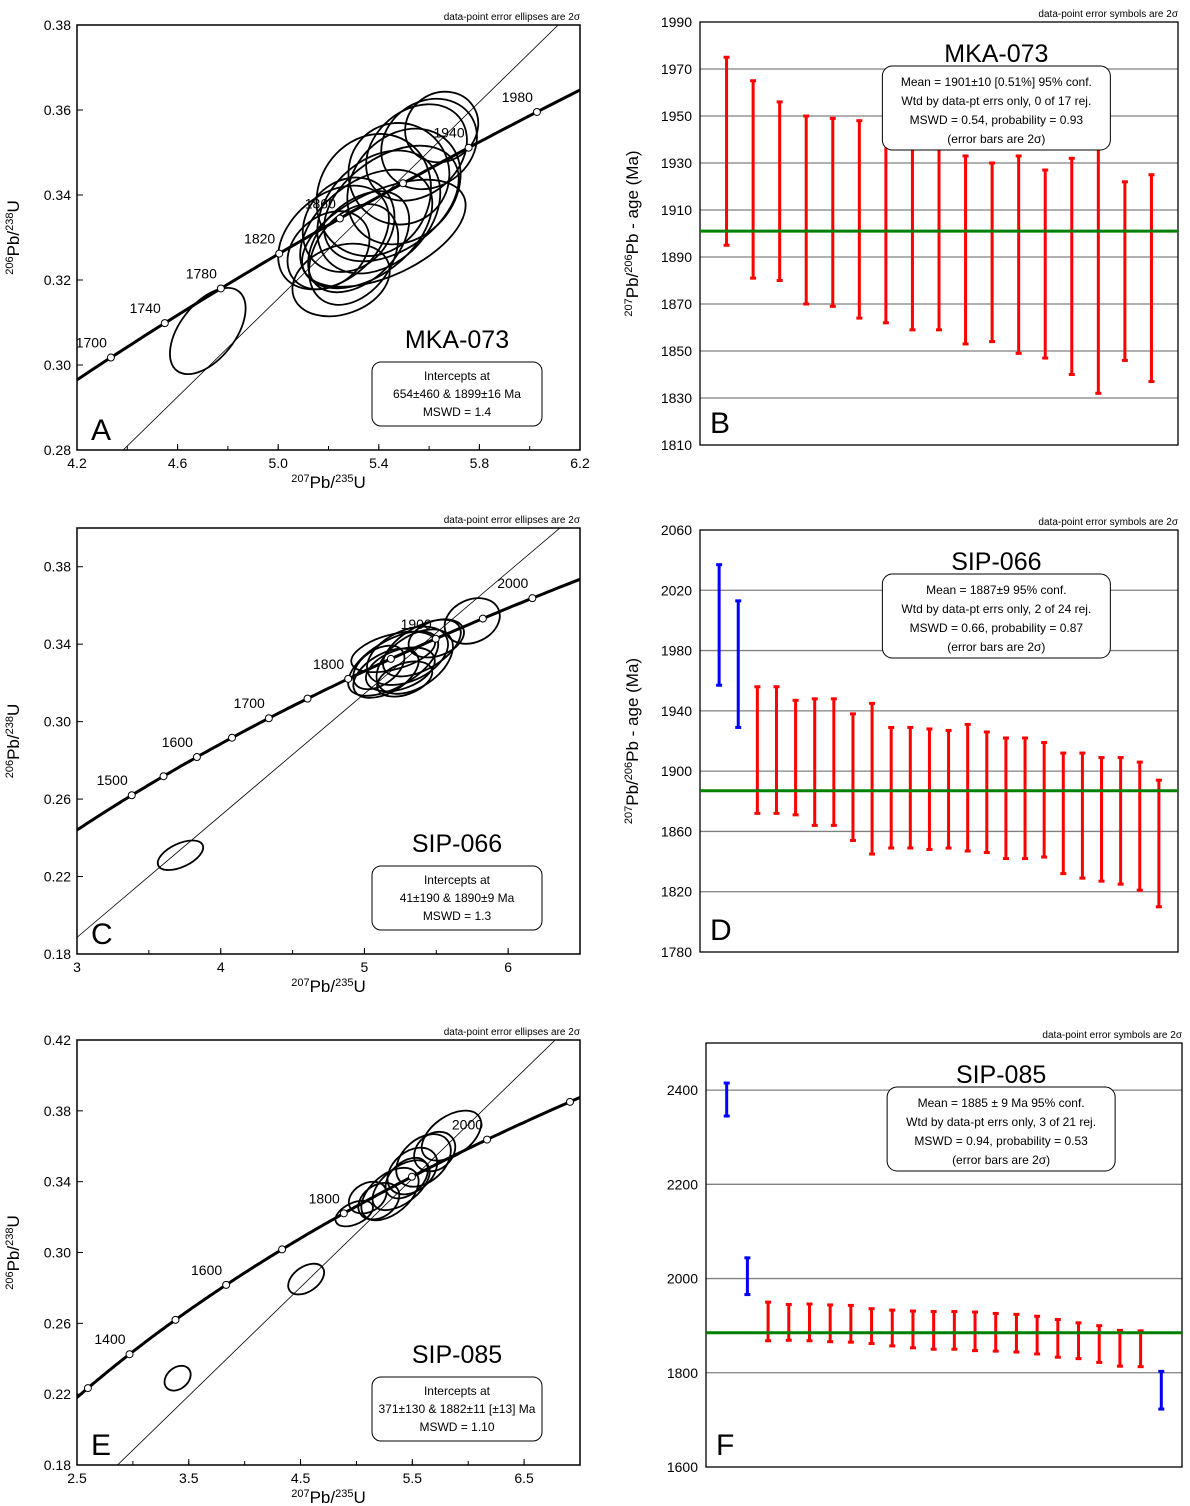 This screenshot has width=1190, height=1506. I want to click on age-label: 1980, so click(517, 97).